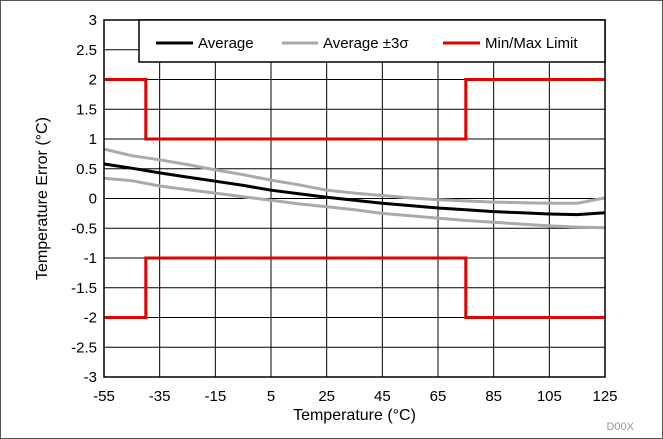 The width and height of the screenshot is (663, 439). Describe the element at coordinates (271, 396) in the screenshot. I see `x-tick-label: 5` at that location.